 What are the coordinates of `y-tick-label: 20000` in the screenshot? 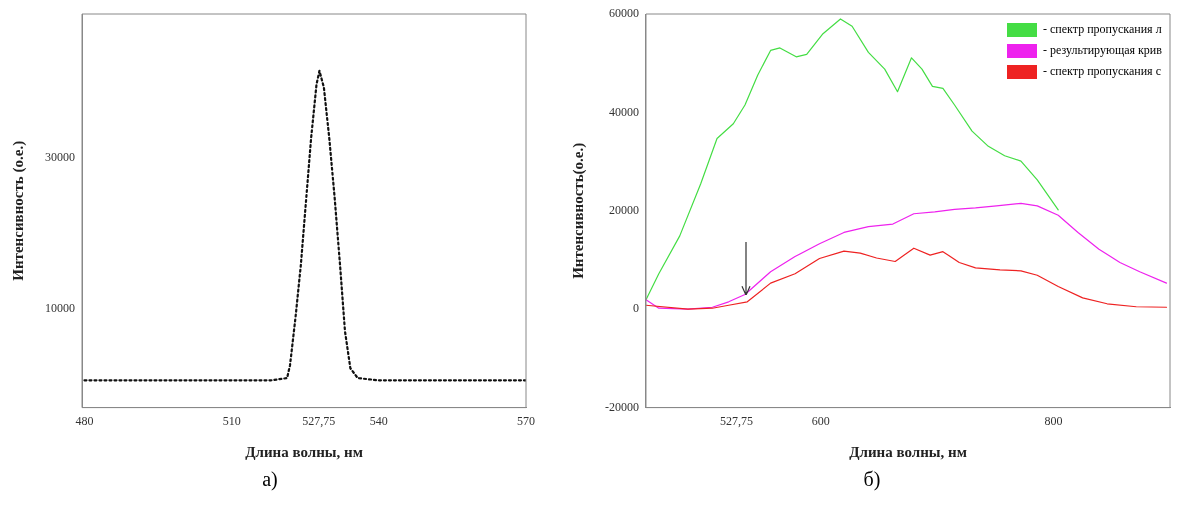 It's located at (624, 209).